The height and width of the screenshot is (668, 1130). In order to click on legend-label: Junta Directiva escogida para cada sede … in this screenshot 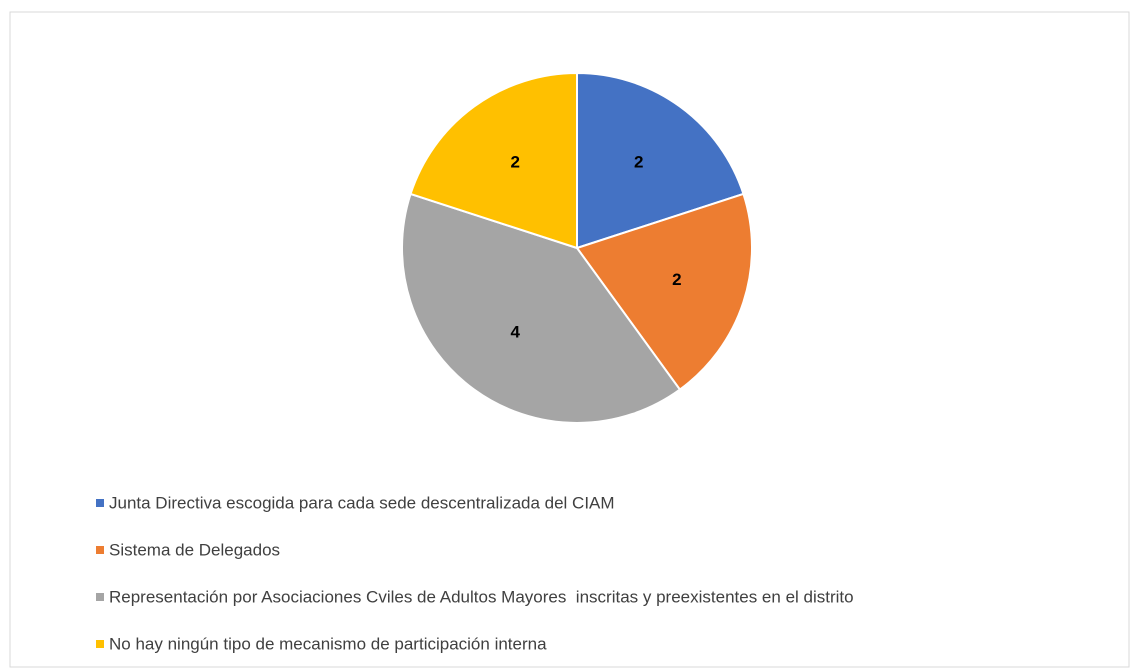, I will do `click(362, 502)`.